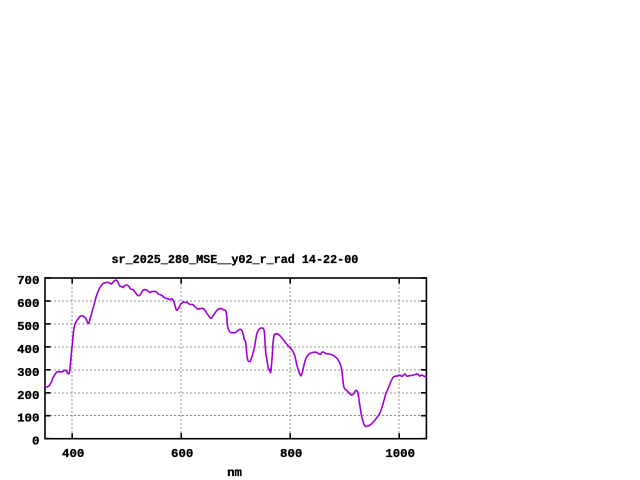  I want to click on svg-text: 1000, so click(400, 454).